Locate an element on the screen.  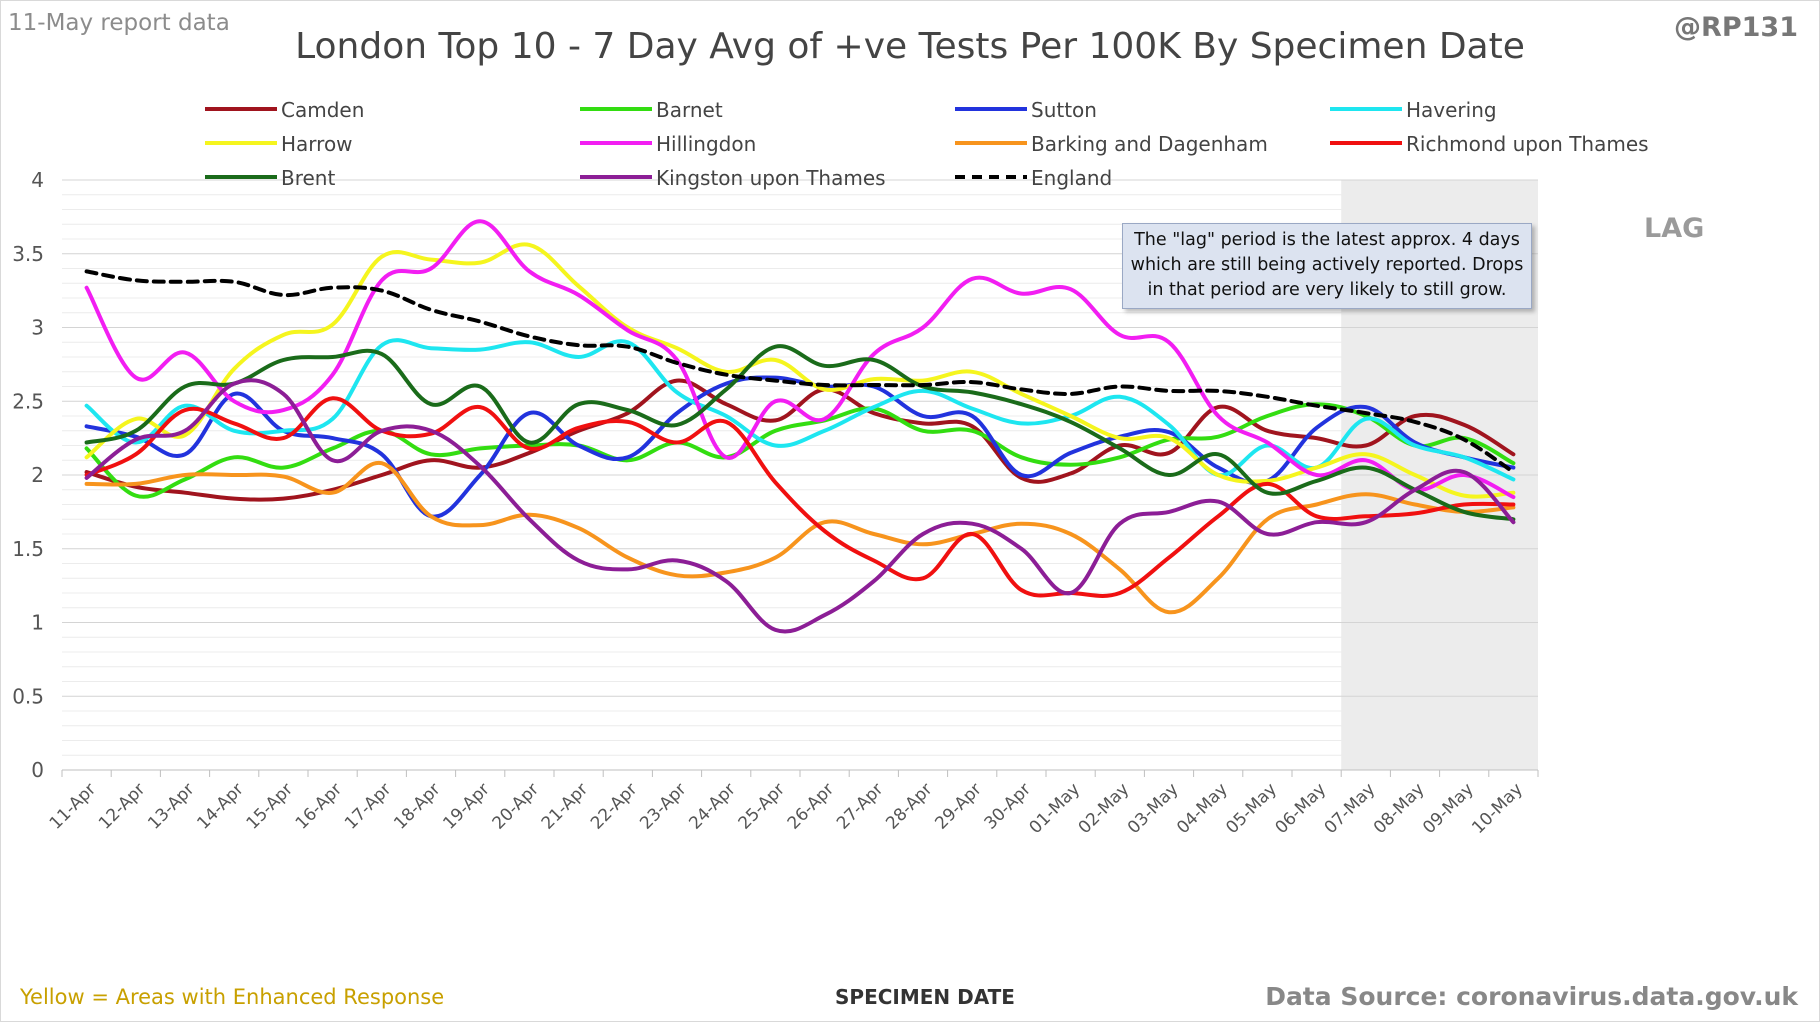
x-tick-label: 13-Apr is located at coordinates (171, 806).